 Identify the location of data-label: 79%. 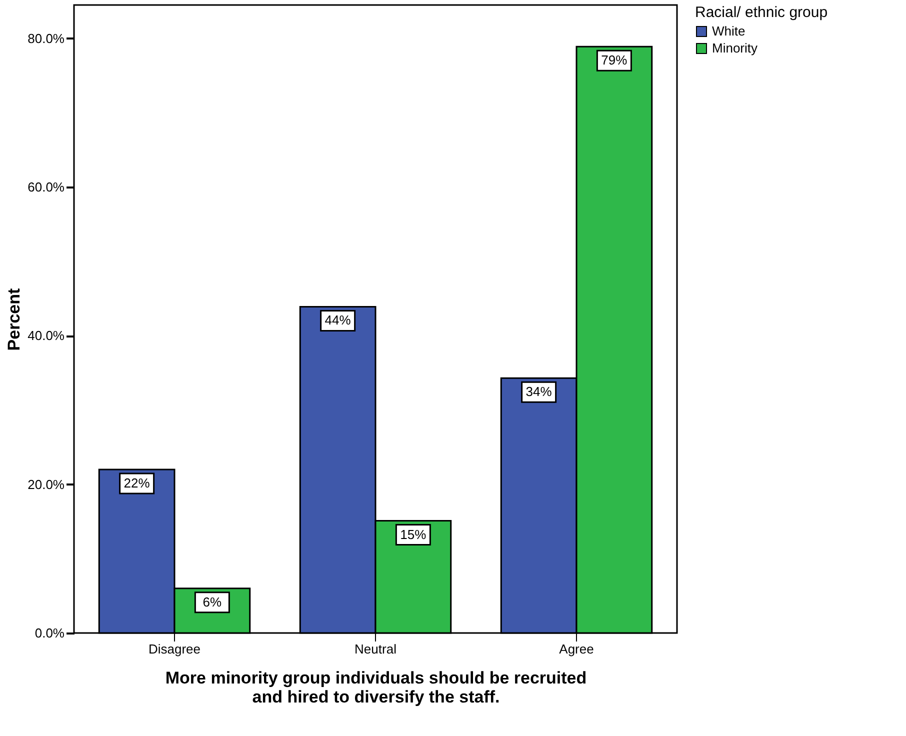
(614, 60).